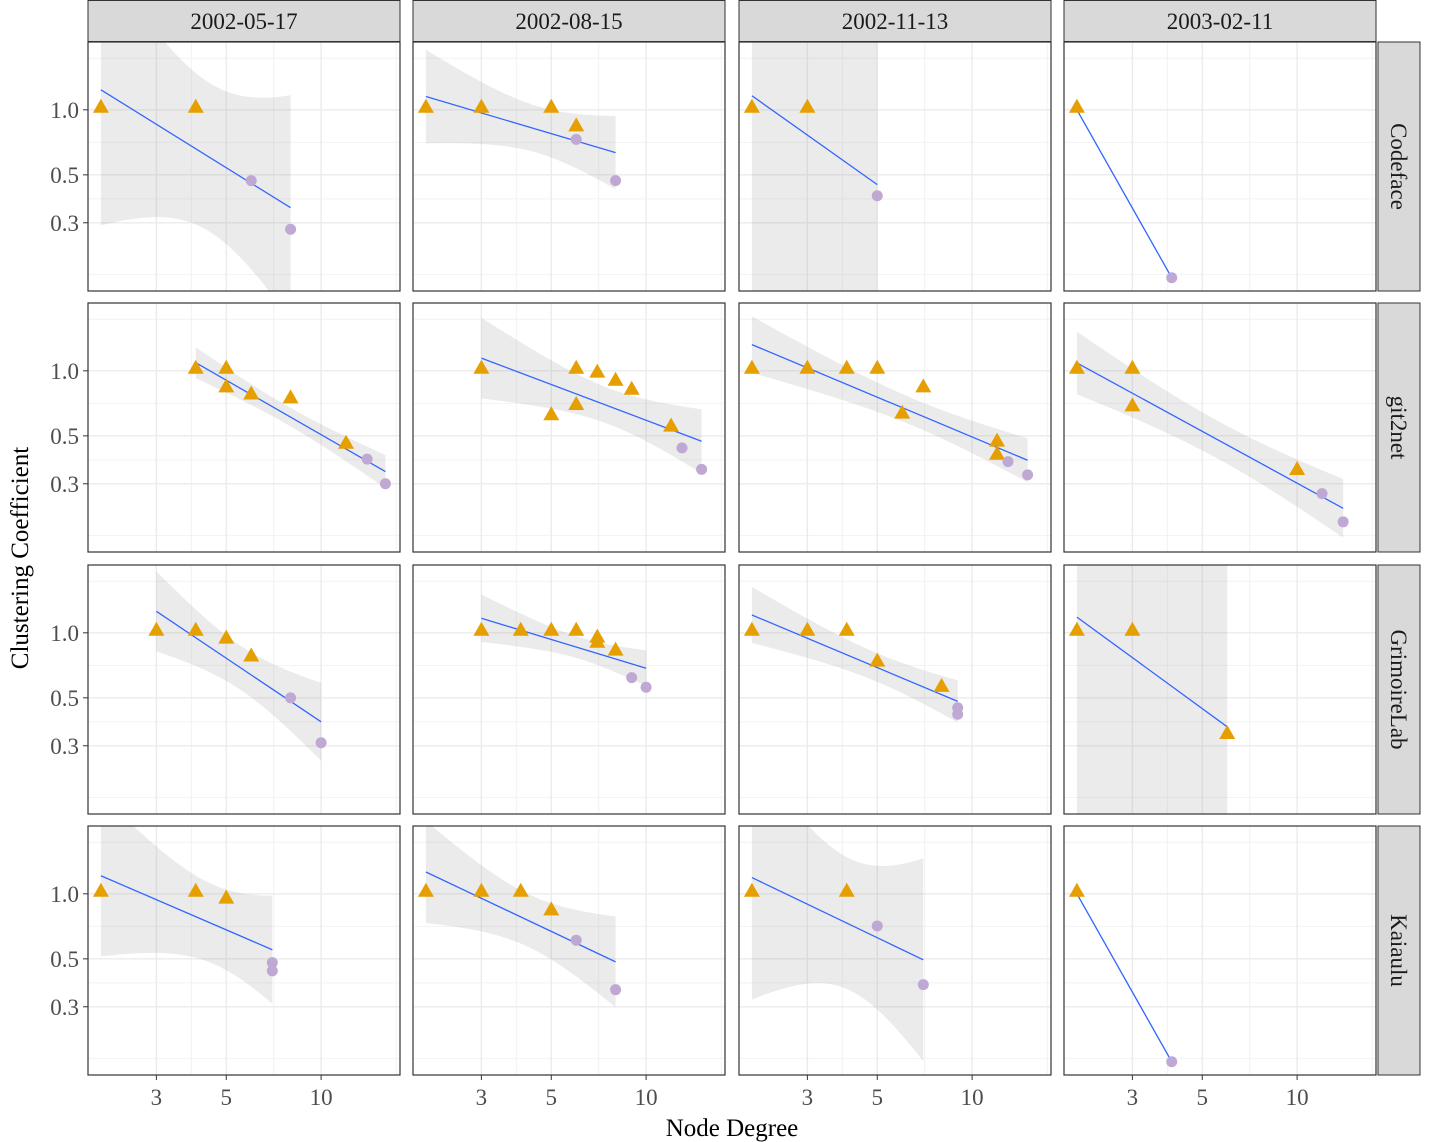  I want to click on row-strip, so click(1399, 427).